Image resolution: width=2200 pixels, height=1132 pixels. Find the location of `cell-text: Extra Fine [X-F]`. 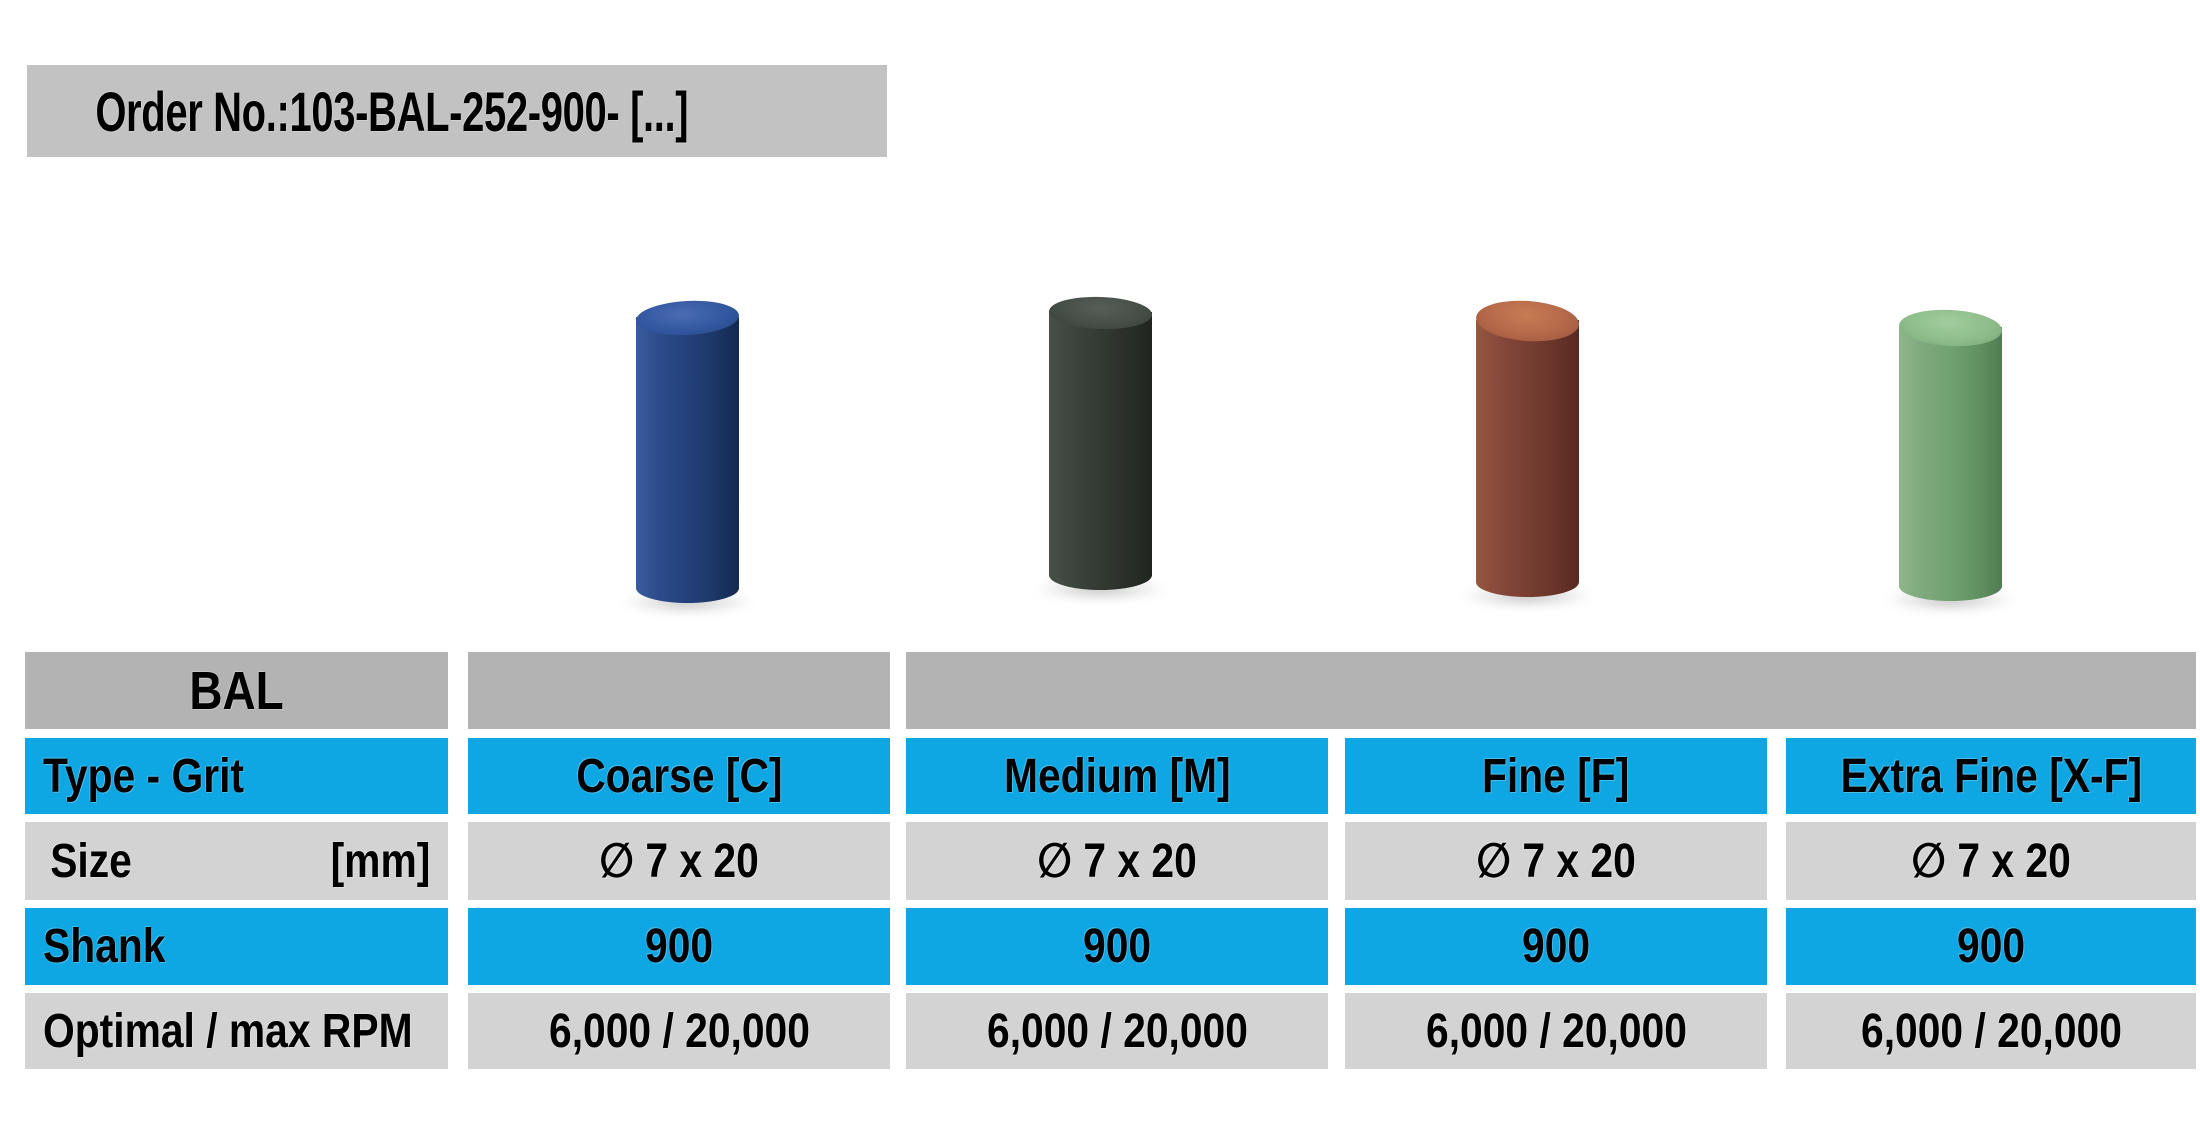

cell-text: Extra Fine [X-F] is located at coordinates (1991, 776).